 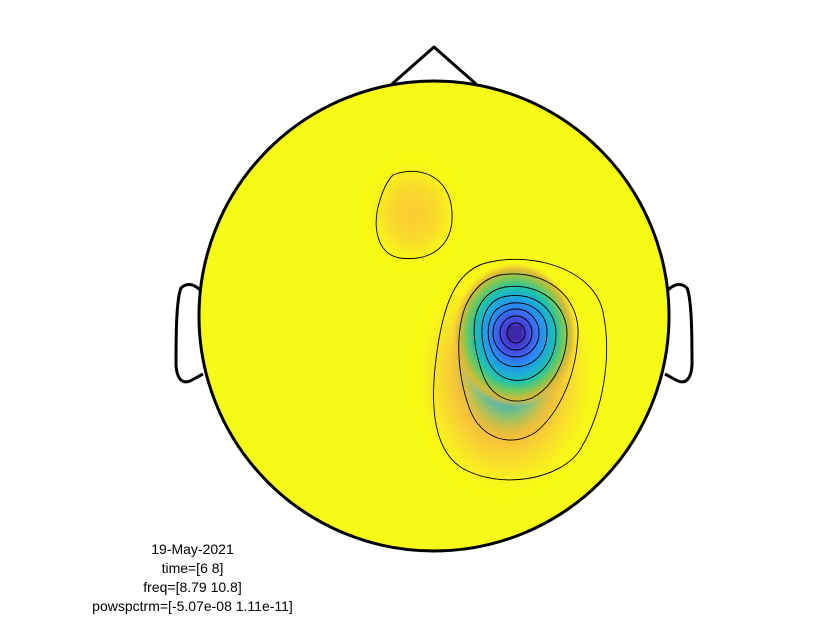 I want to click on contour-frontal, so click(x=414, y=215).